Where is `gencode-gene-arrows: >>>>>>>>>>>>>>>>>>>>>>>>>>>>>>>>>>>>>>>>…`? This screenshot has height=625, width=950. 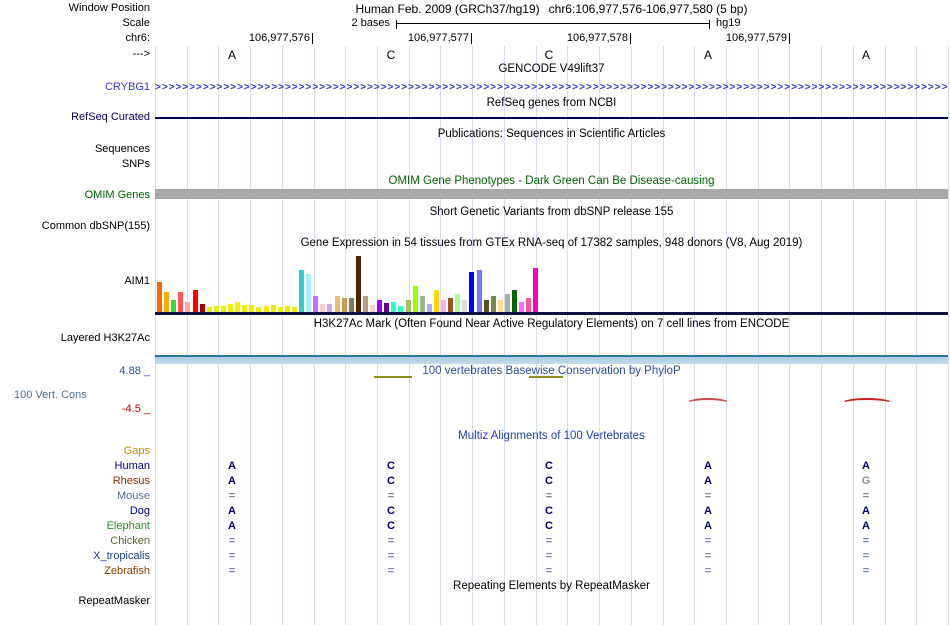
gencode-gene-arrows: >>>>>>>>>>>>>>>>>>>>>>>>>>>>>>>>>>>>>>>>… is located at coordinates (551, 87).